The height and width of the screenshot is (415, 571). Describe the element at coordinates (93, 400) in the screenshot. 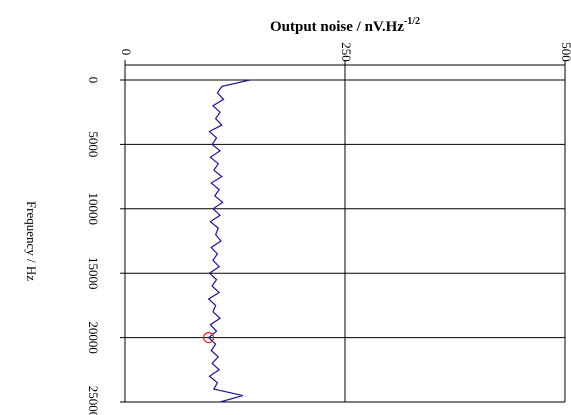

I see `y-tick-label: 25000` at that location.